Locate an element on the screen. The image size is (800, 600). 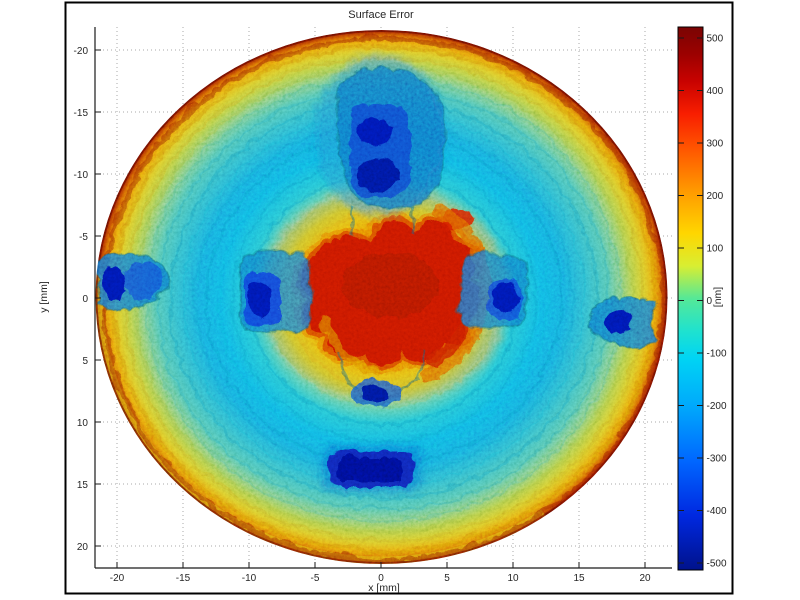
colorbar-tick-label: 200 is located at coordinates (715, 196).